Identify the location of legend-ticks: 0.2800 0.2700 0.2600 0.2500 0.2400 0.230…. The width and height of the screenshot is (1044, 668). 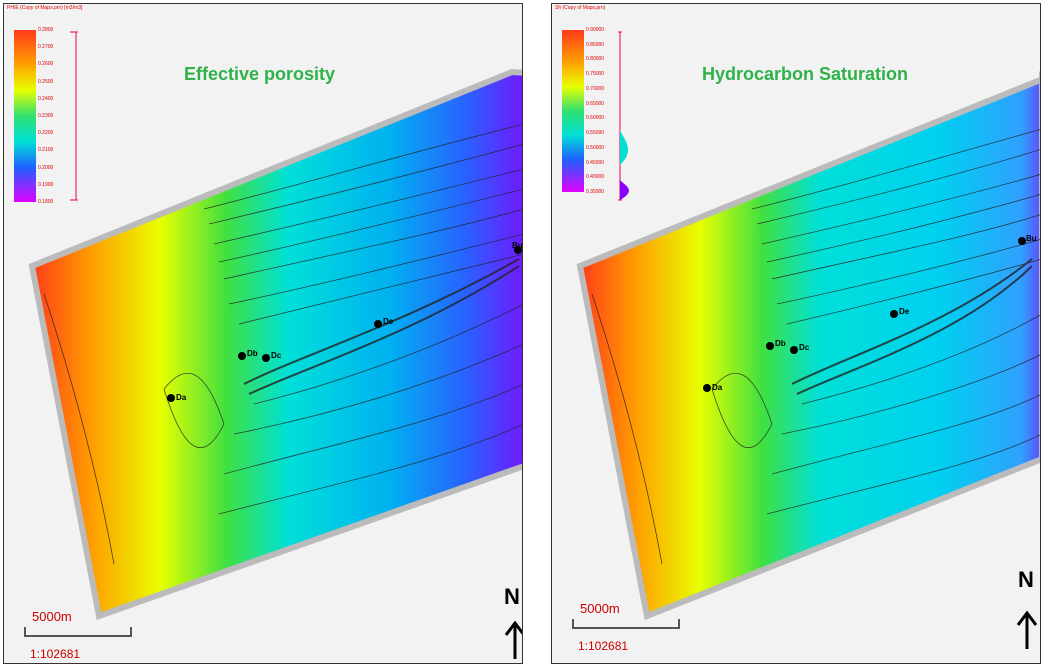
(46, 116).